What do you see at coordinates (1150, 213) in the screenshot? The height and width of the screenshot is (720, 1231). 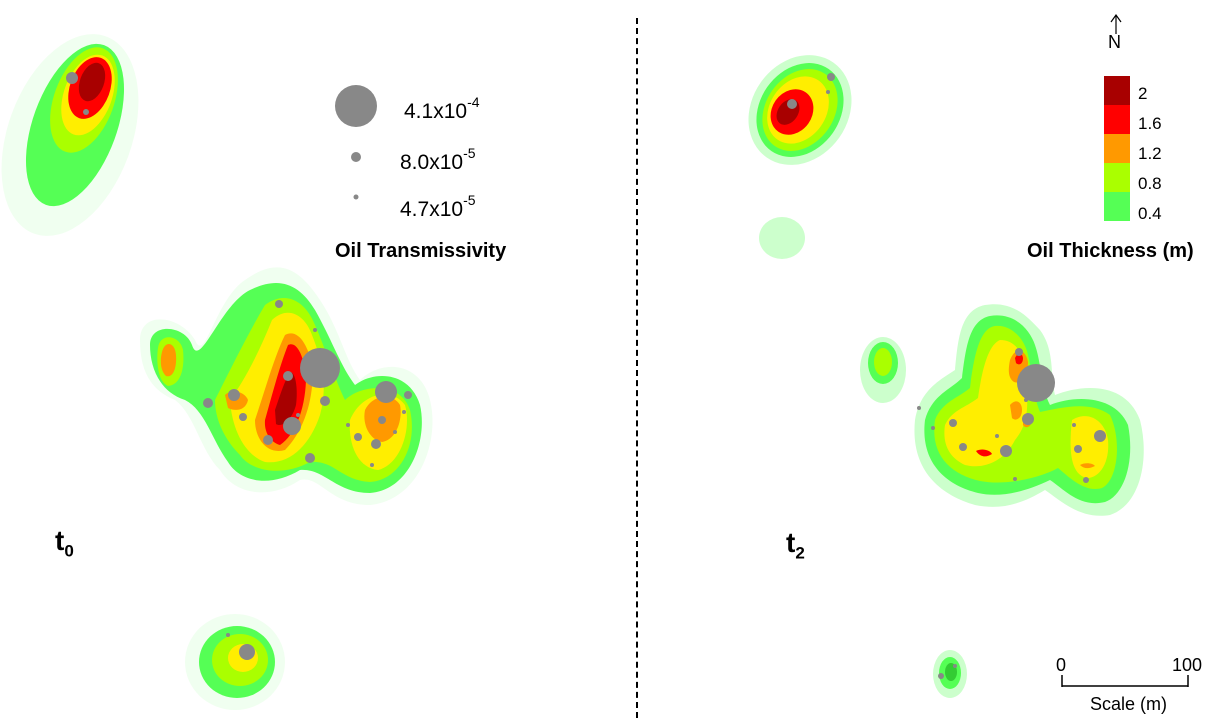 I see `ramp-label-0-4: 0.4` at bounding box center [1150, 213].